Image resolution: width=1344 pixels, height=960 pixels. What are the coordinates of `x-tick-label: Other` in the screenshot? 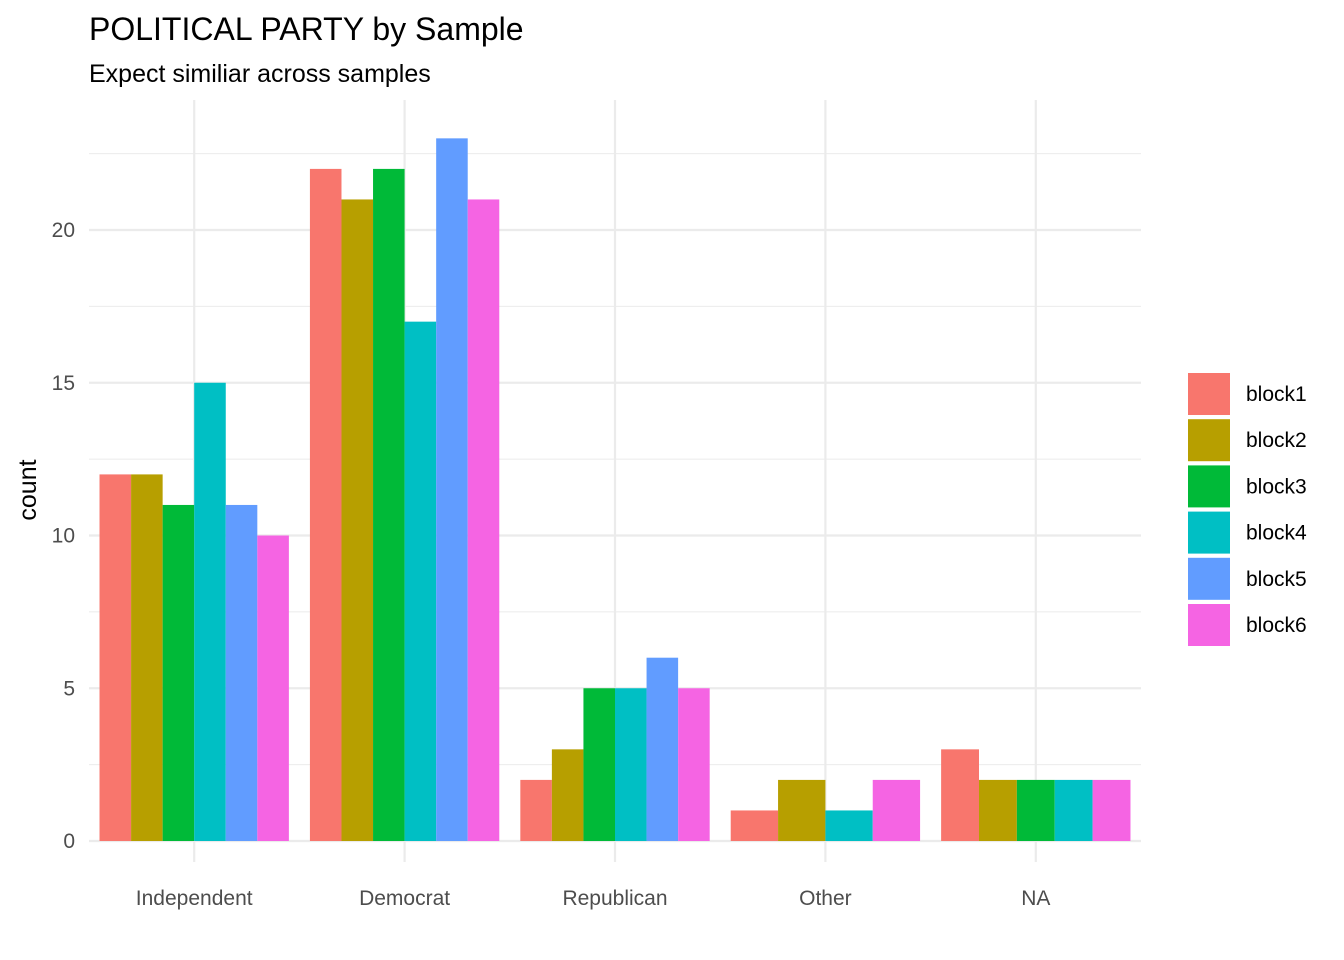 It's located at (825, 898).